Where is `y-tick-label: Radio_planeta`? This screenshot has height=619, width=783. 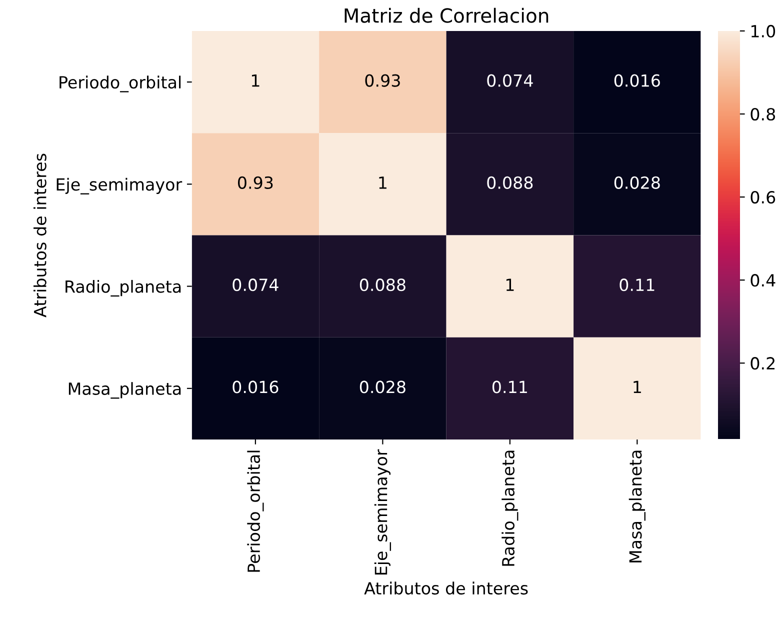
y-tick-label: Radio_planeta is located at coordinates (123, 288).